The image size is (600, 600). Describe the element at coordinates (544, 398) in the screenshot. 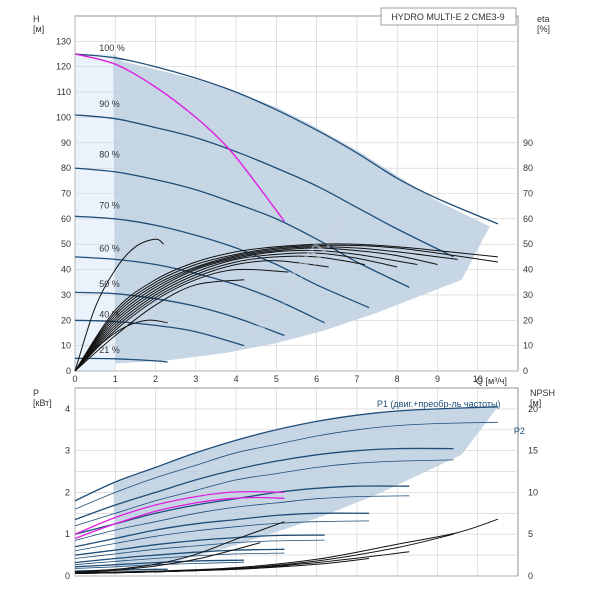

I see `npsh-axis-label: NPSH [м]` at that location.